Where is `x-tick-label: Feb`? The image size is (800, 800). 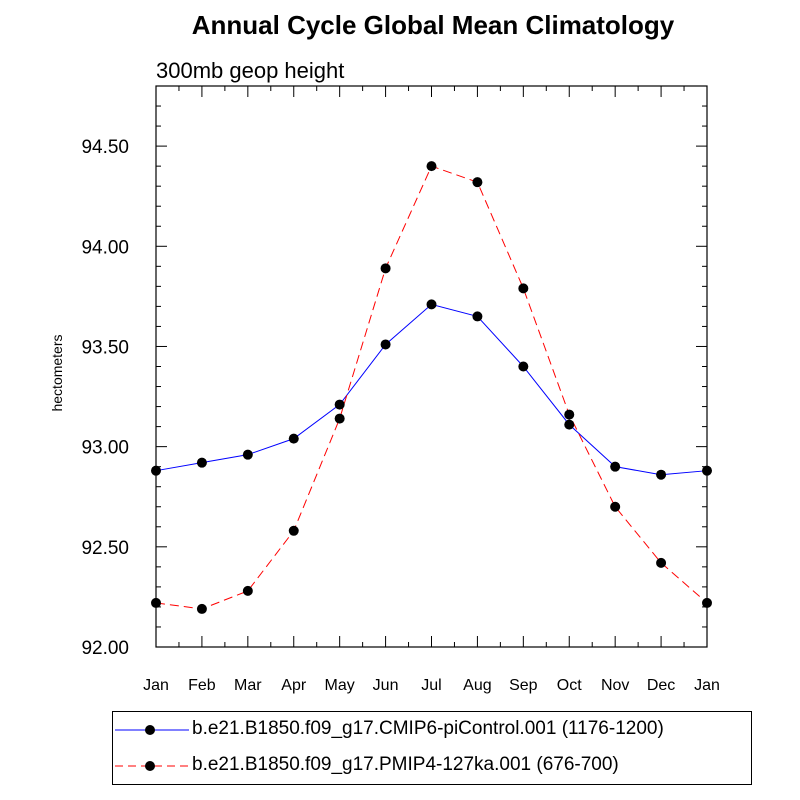 x-tick-label: Feb is located at coordinates (202, 685).